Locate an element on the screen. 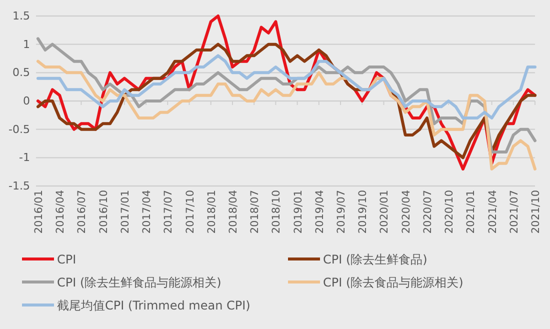 The image size is (550, 329). x-tick-label: 2016/10 is located at coordinates (104, 212).